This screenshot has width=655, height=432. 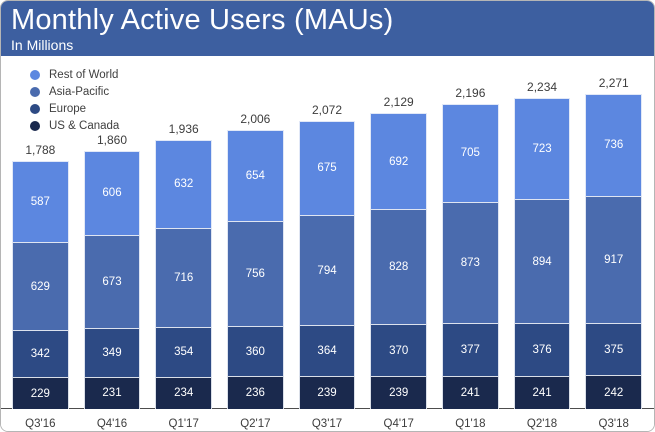 What do you see at coordinates (42, 45) in the screenshot?
I see `page-subtitle: In Millions` at bounding box center [42, 45].